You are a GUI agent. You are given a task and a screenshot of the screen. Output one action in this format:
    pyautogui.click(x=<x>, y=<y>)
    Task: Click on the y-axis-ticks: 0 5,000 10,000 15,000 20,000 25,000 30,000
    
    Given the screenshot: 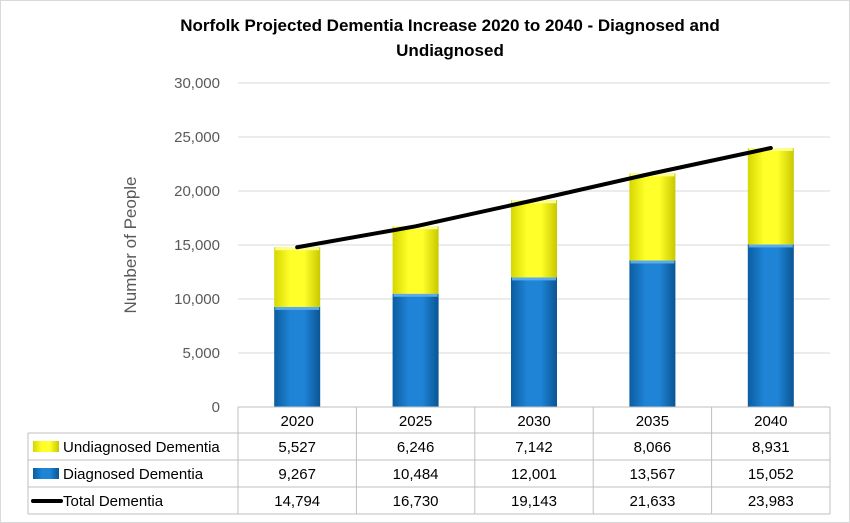 What is the action you would take?
    pyautogui.click(x=197, y=245)
    